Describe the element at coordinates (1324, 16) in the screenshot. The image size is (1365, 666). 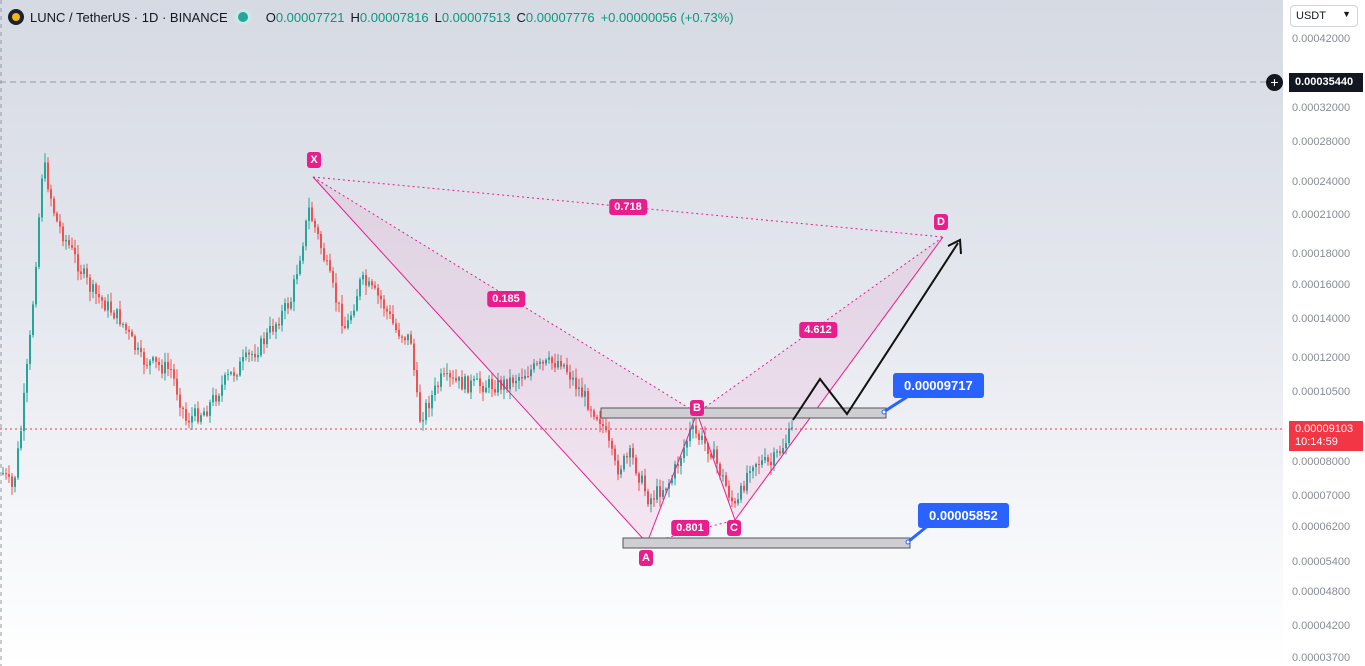
I see `currency-select: USDT ▼` at that location.